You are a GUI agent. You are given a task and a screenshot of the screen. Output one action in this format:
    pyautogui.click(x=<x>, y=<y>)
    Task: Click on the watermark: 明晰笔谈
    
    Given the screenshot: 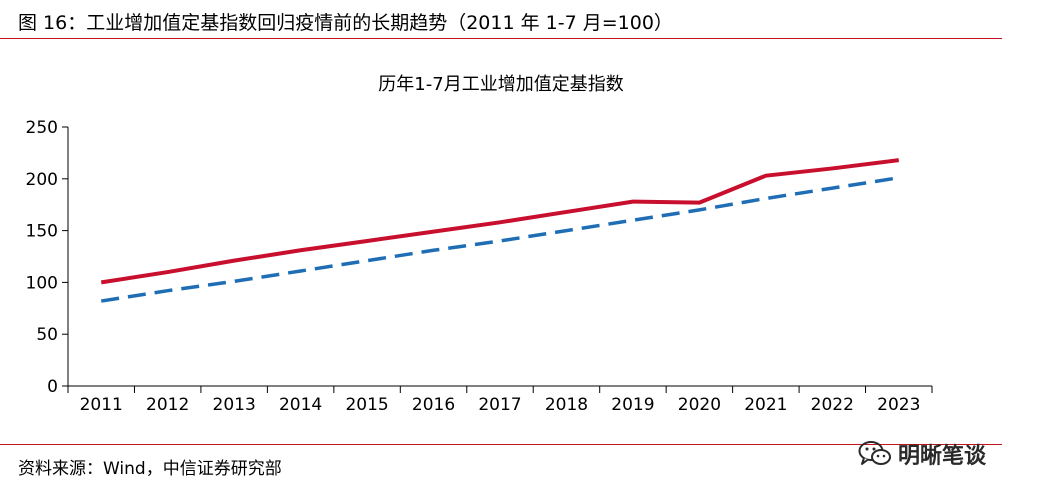 What is the action you would take?
    pyautogui.click(x=922, y=454)
    